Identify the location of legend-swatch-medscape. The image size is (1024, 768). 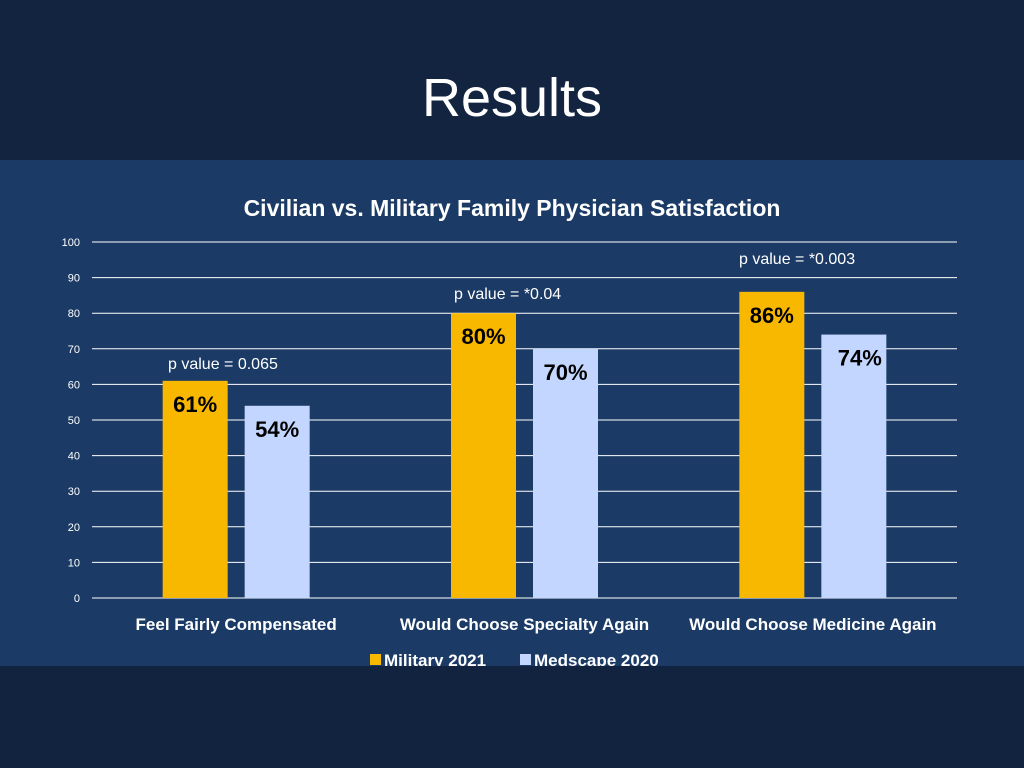
(525, 659).